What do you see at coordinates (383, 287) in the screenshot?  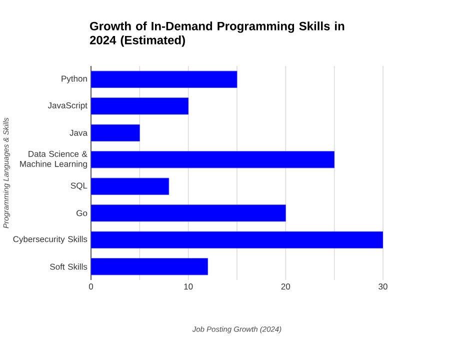 I see `x-tick-label: 30` at bounding box center [383, 287].